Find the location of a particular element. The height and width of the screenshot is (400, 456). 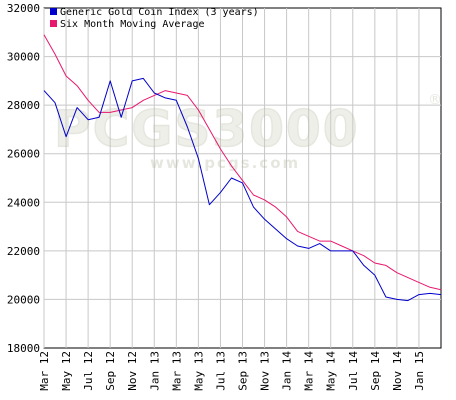

x-tick-label: Jan 15 is located at coordinates (419, 371).